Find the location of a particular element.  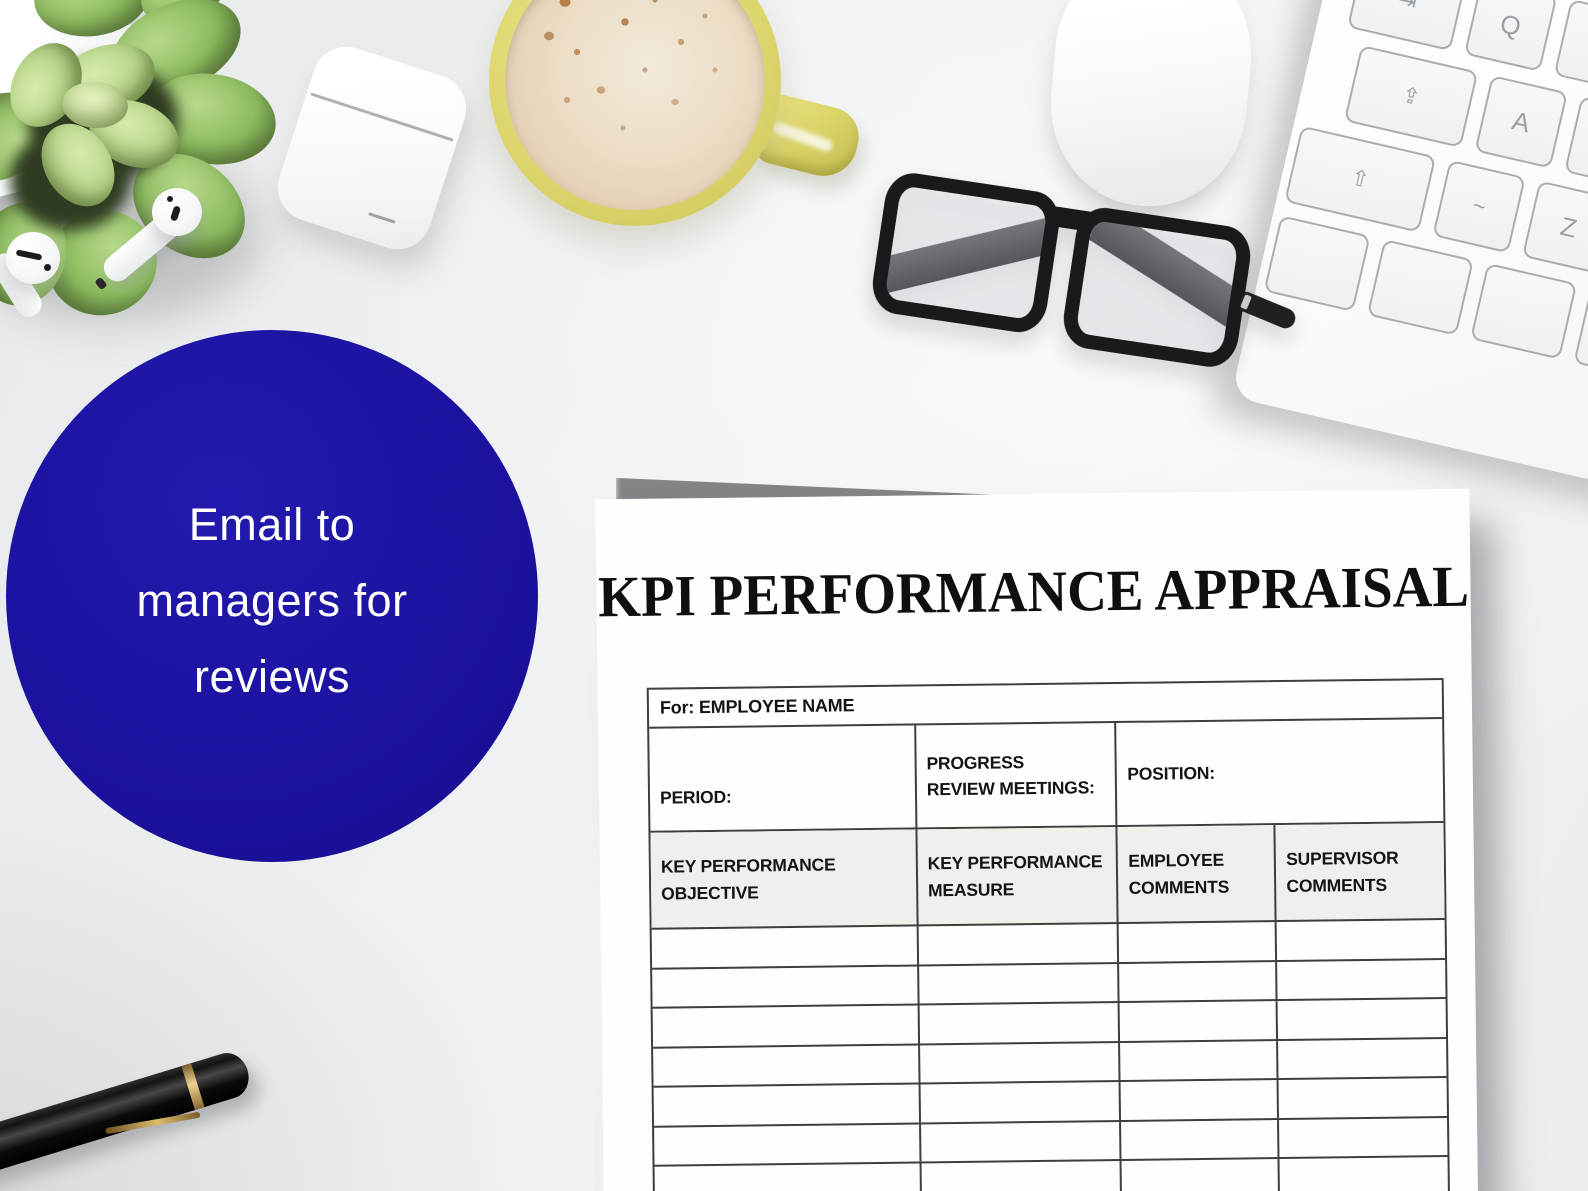

promo-text-line: managers for is located at coordinates (272, 600).